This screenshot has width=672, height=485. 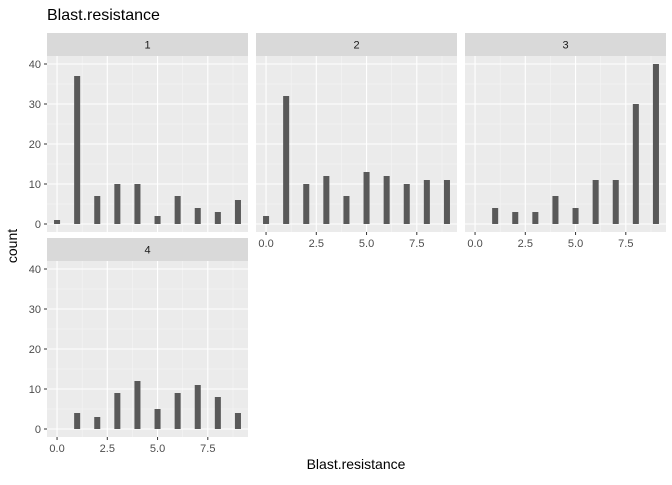 I want to click on bar-facet-2-x9, so click(x=446, y=202).